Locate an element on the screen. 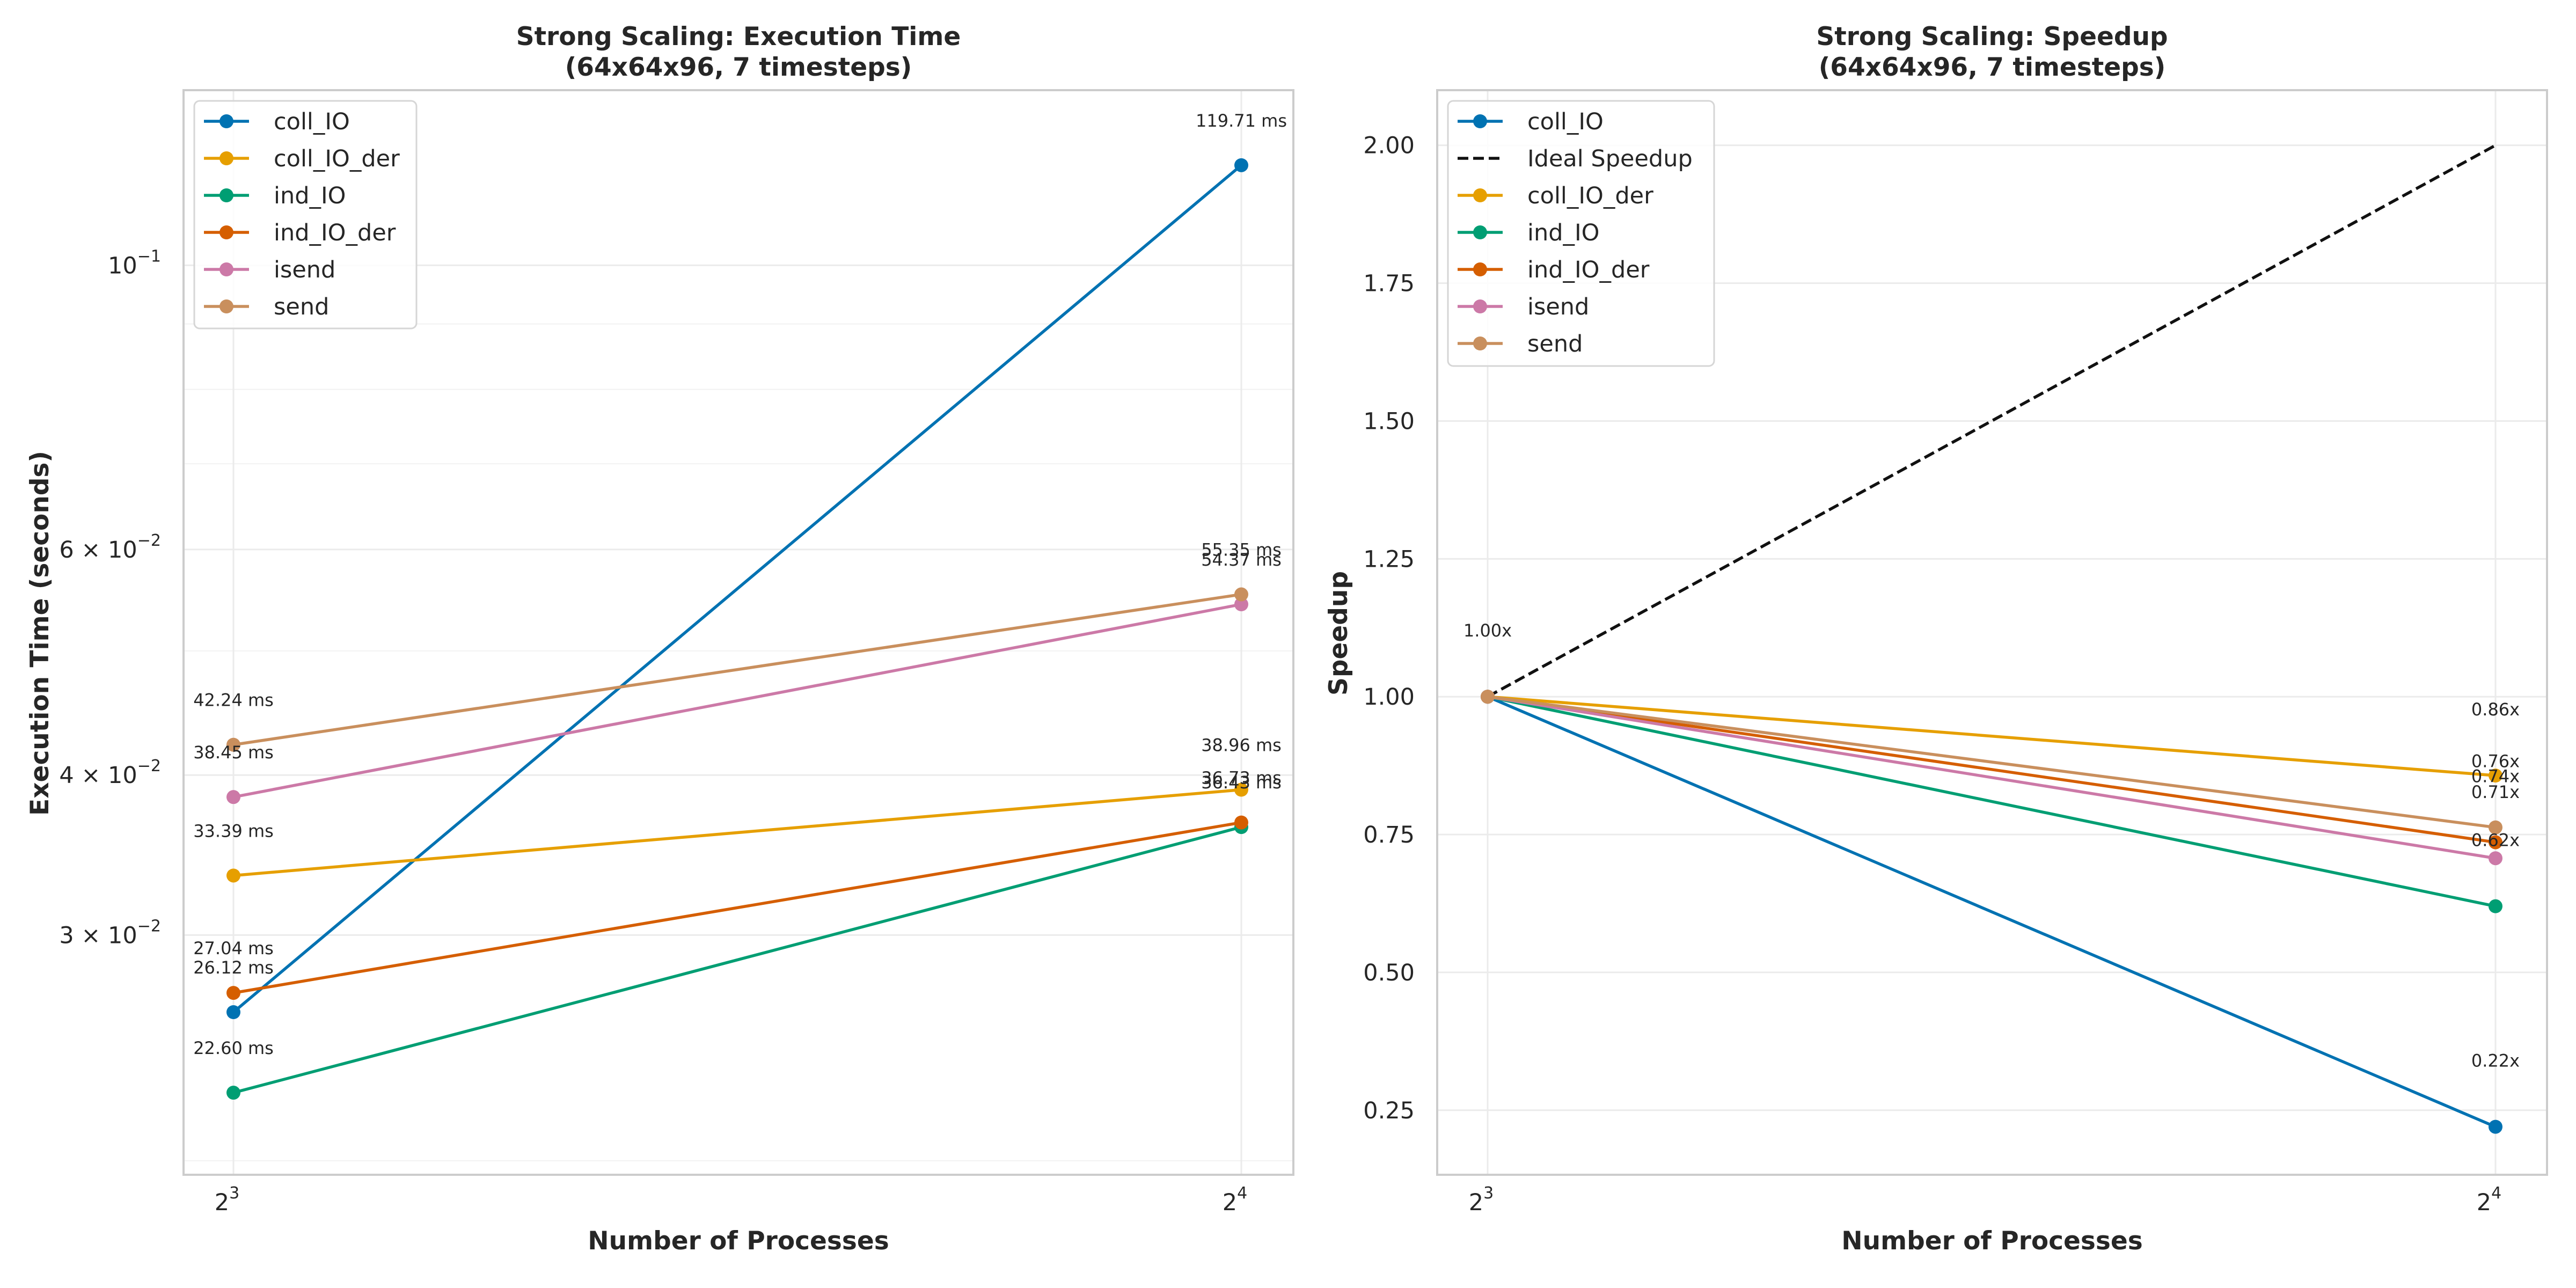 Image resolution: width=2576 pixels, height=1288 pixels. legend-label-ideal-speedup: Ideal Speedup is located at coordinates (1610, 158).